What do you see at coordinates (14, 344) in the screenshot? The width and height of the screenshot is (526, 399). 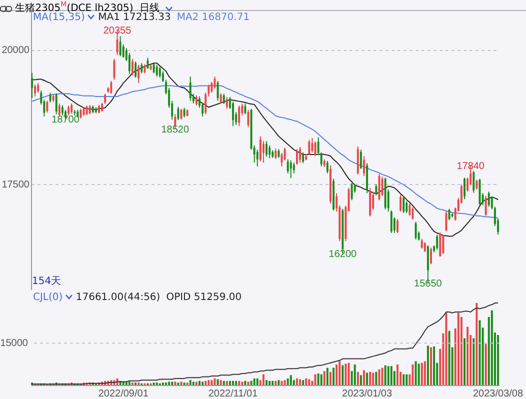 I see `text: 15000` at bounding box center [14, 344].